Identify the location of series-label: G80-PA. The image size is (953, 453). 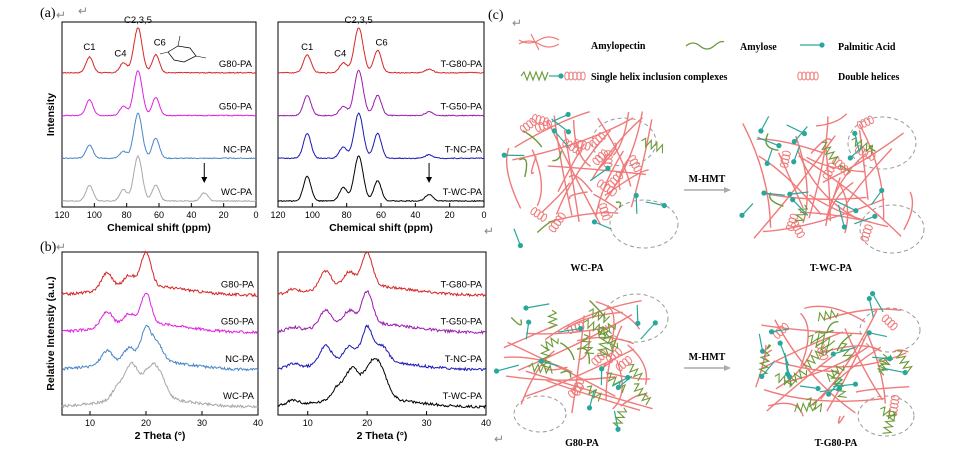
(238, 284).